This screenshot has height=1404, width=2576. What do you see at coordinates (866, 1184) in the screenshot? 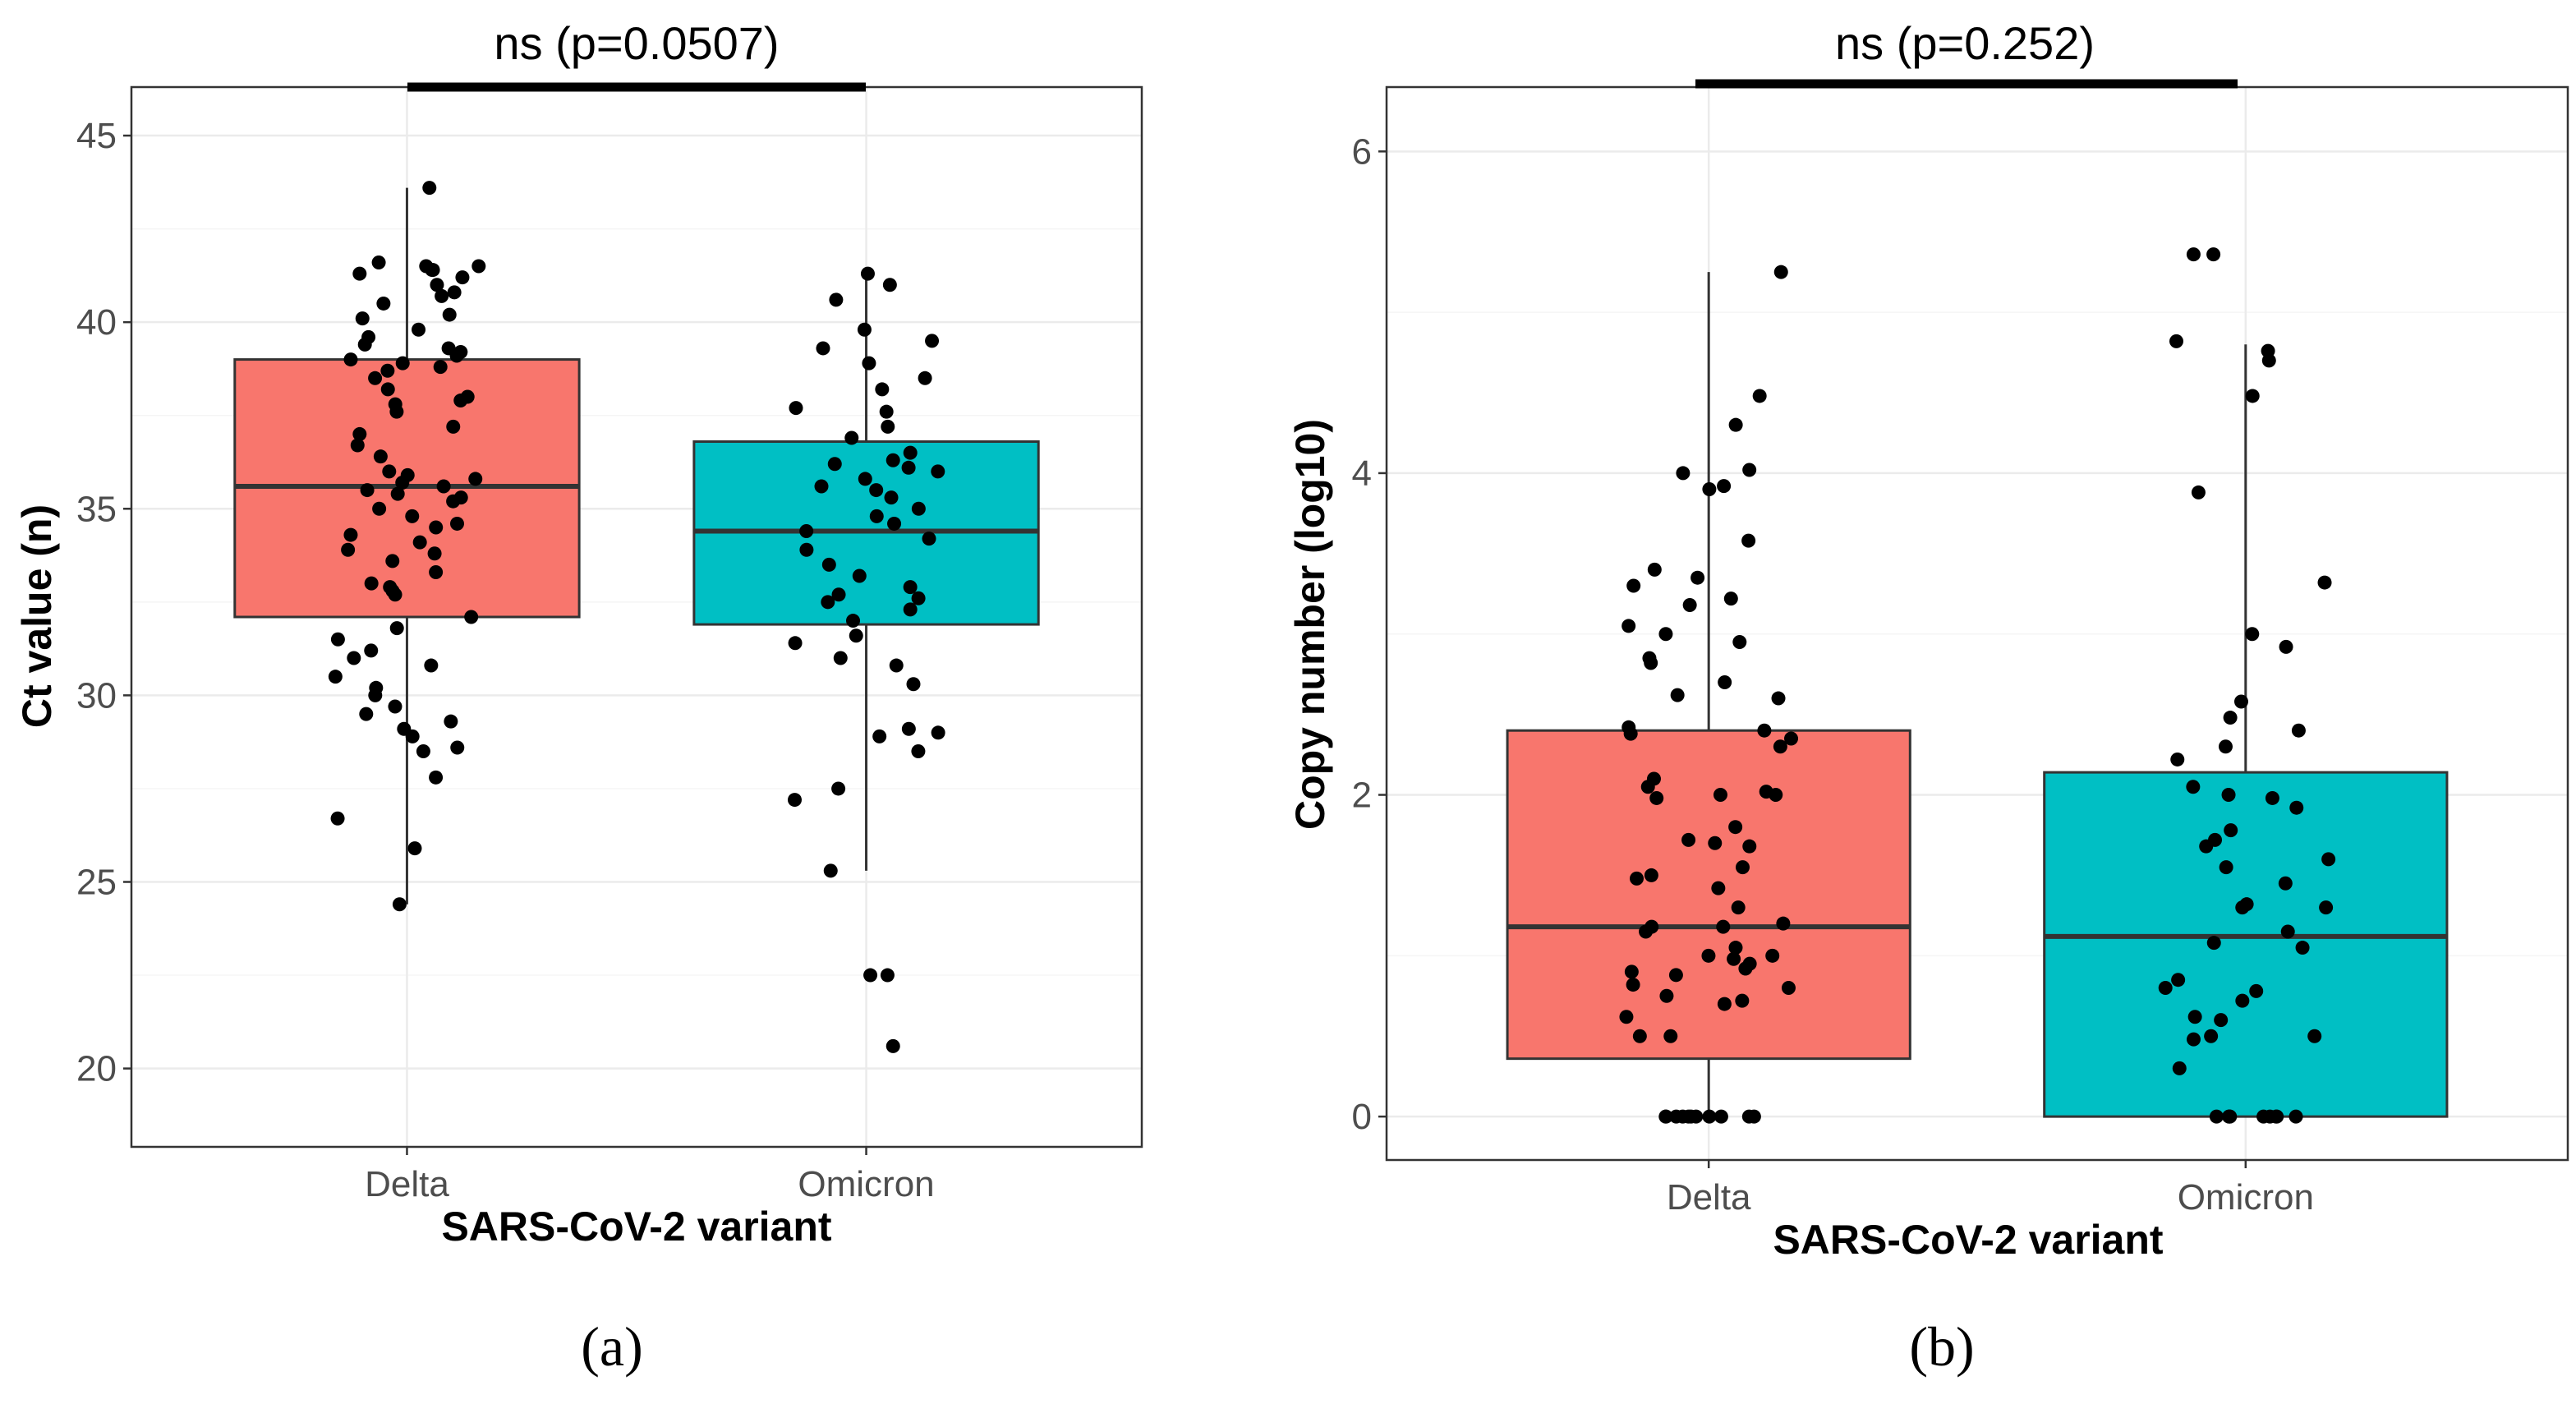
I see `x-tick-label-omicron: Omicron` at bounding box center [866, 1184].